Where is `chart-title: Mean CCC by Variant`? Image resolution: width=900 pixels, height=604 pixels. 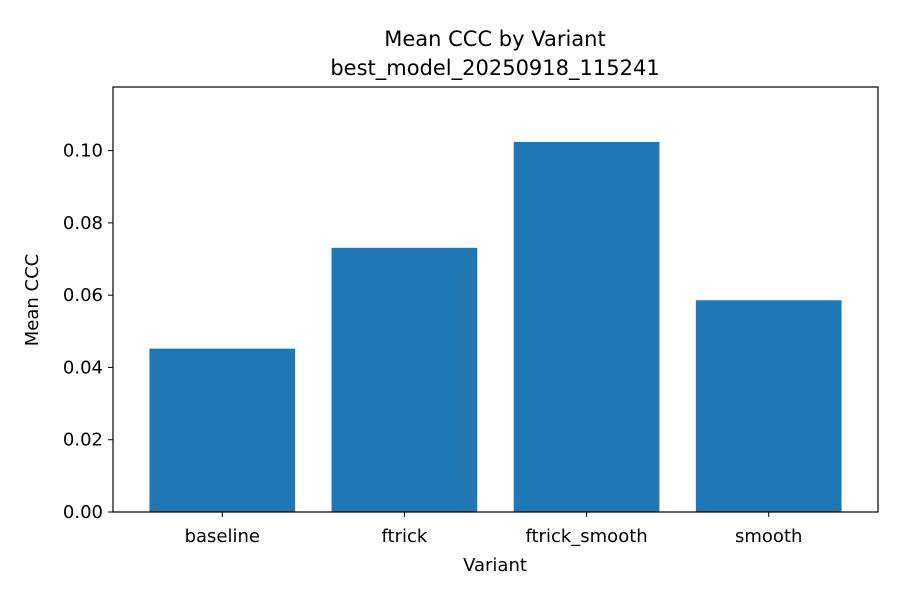 chart-title: Mean CCC by Variant is located at coordinates (494, 39).